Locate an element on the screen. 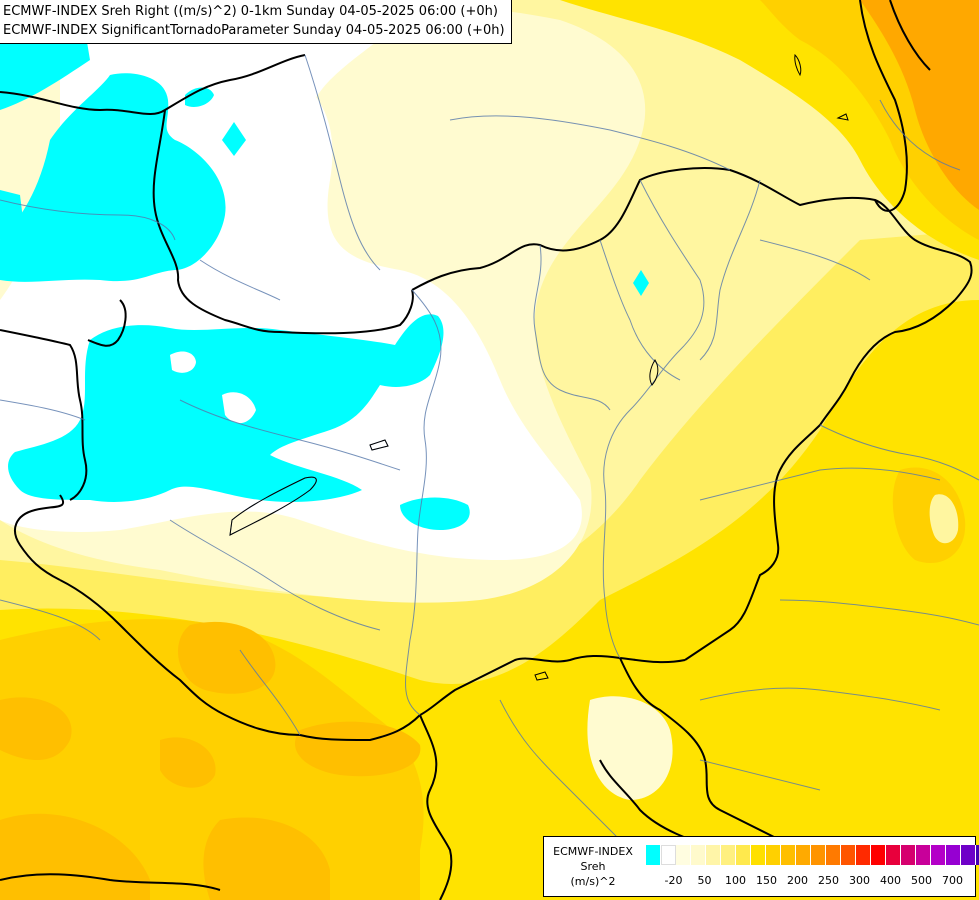 The width and height of the screenshot is (979, 900). legend-tick-label: 400 is located at coordinates (890, 880).